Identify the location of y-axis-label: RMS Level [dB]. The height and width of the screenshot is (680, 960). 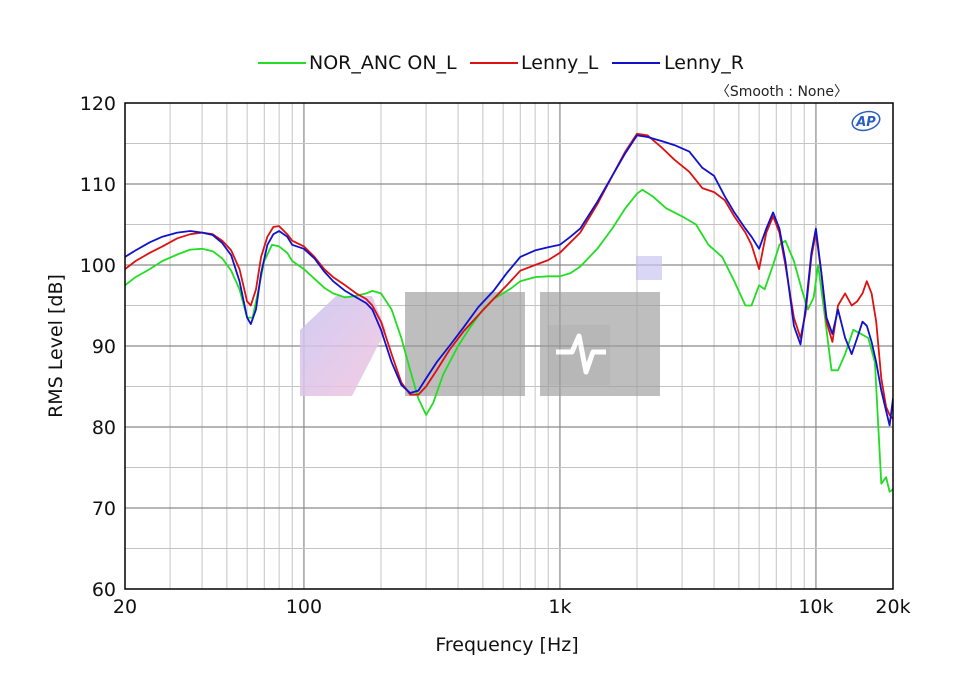
(56, 346).